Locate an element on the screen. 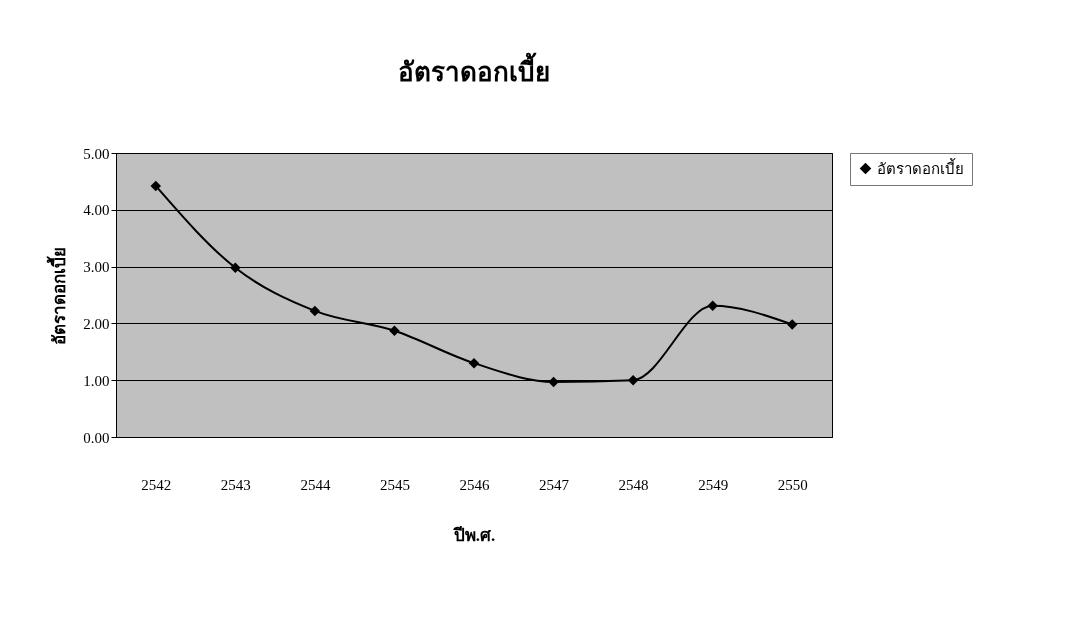 This screenshot has width=1091, height=643. x-tick-label: 2544 is located at coordinates (315, 484).